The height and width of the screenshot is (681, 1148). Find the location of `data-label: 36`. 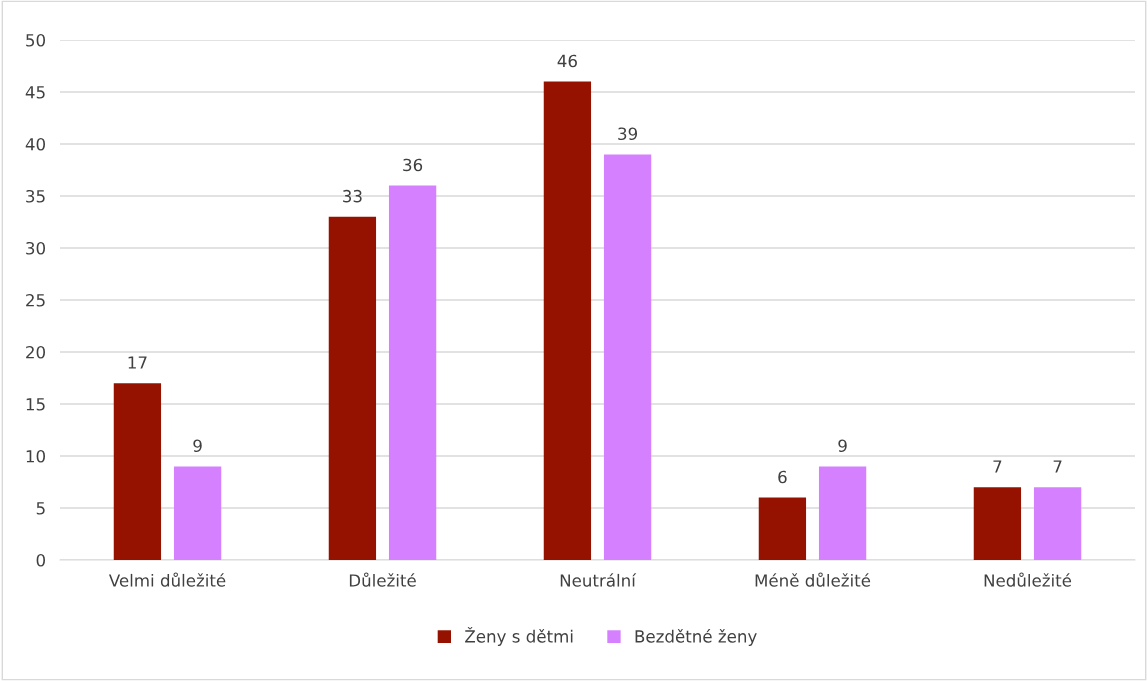

data-label: 36 is located at coordinates (413, 165).